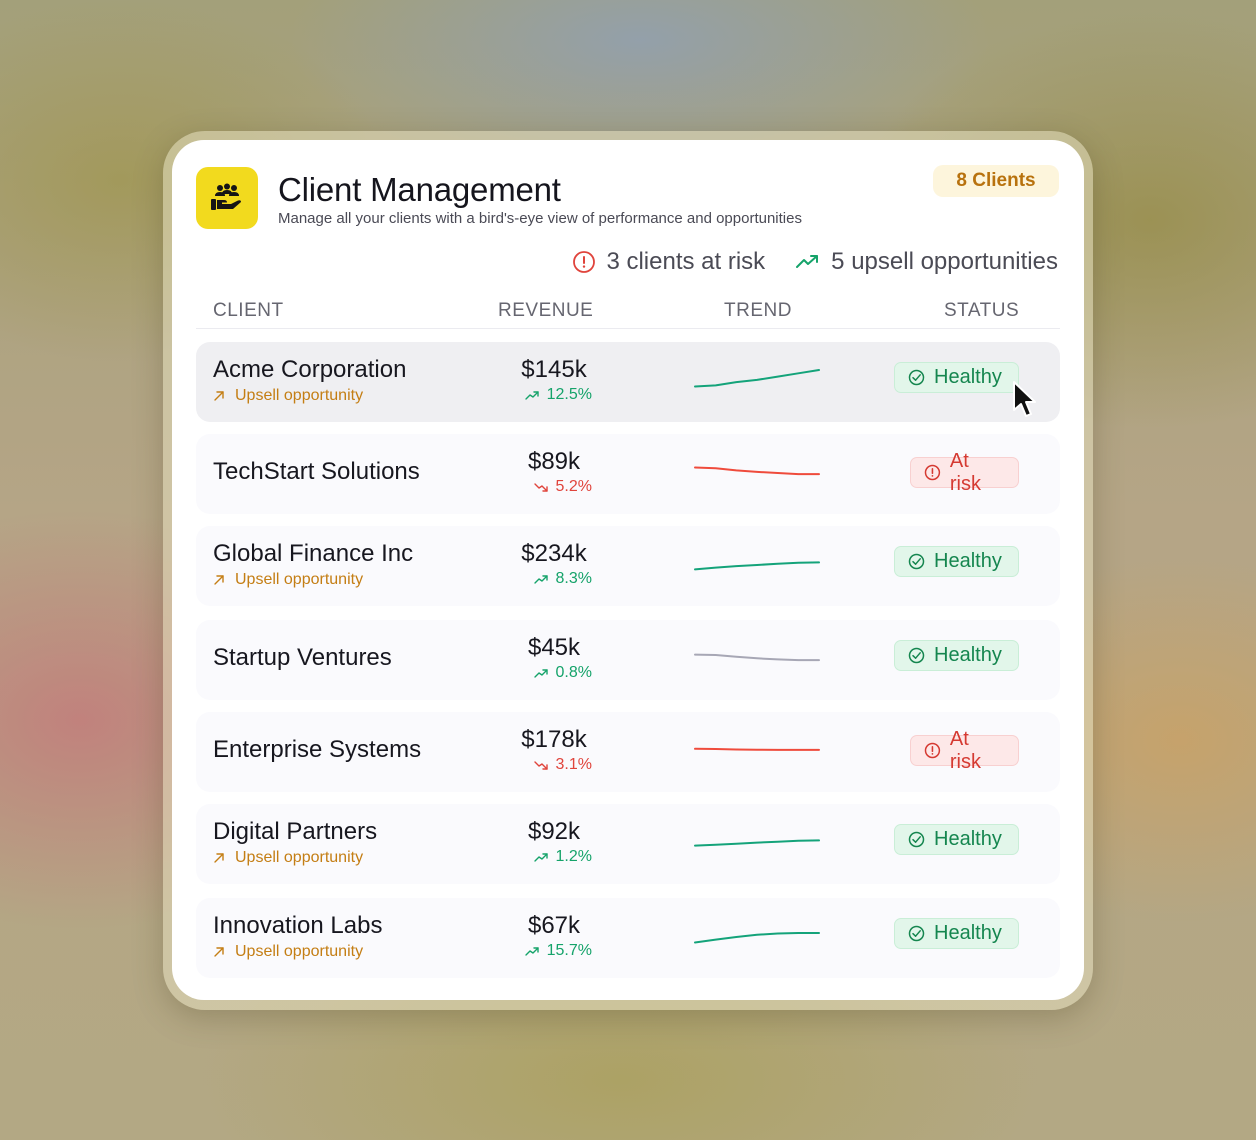  Describe the element at coordinates (686, 261) in the screenshot. I see `at-risk-label: 3 clients at risk` at that location.